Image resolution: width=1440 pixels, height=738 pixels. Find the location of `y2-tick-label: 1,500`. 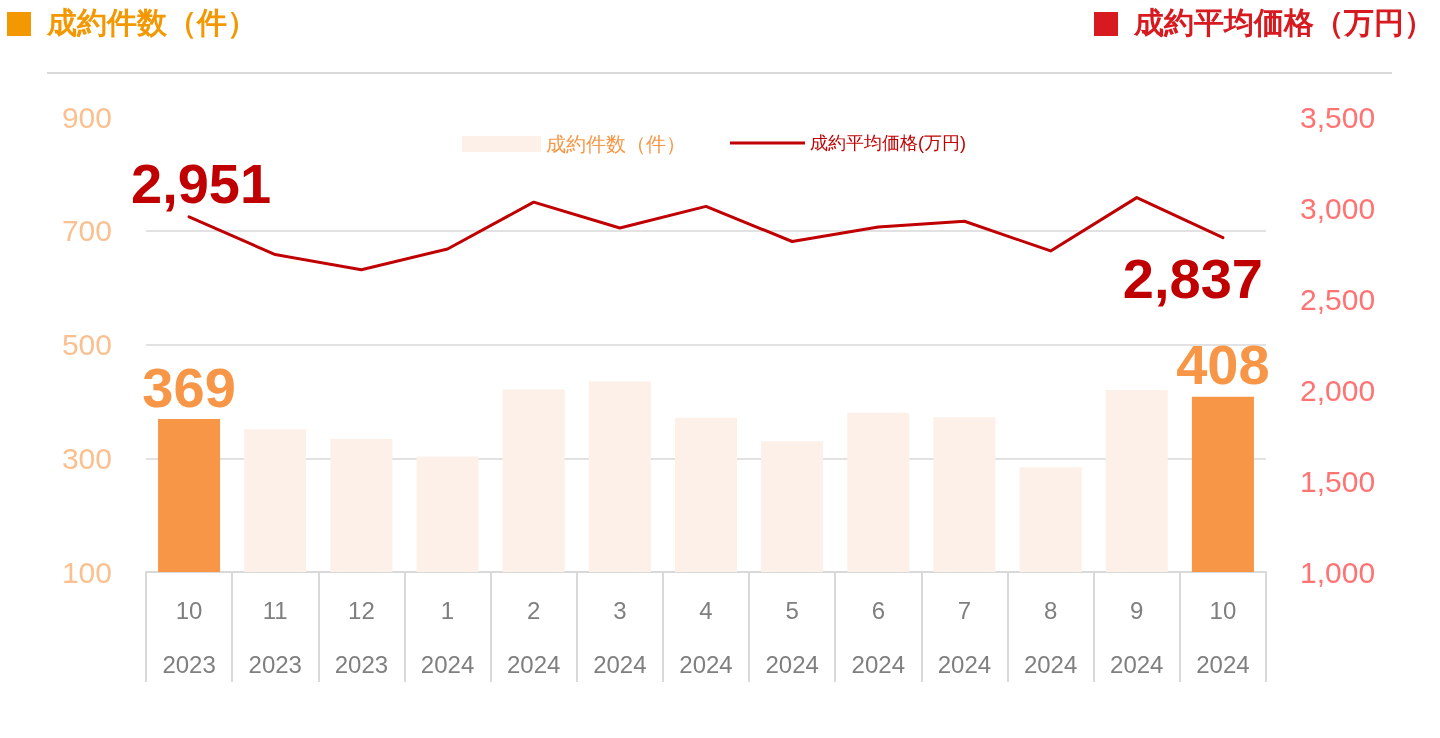

y2-tick-label: 1,500 is located at coordinates (1338, 481).